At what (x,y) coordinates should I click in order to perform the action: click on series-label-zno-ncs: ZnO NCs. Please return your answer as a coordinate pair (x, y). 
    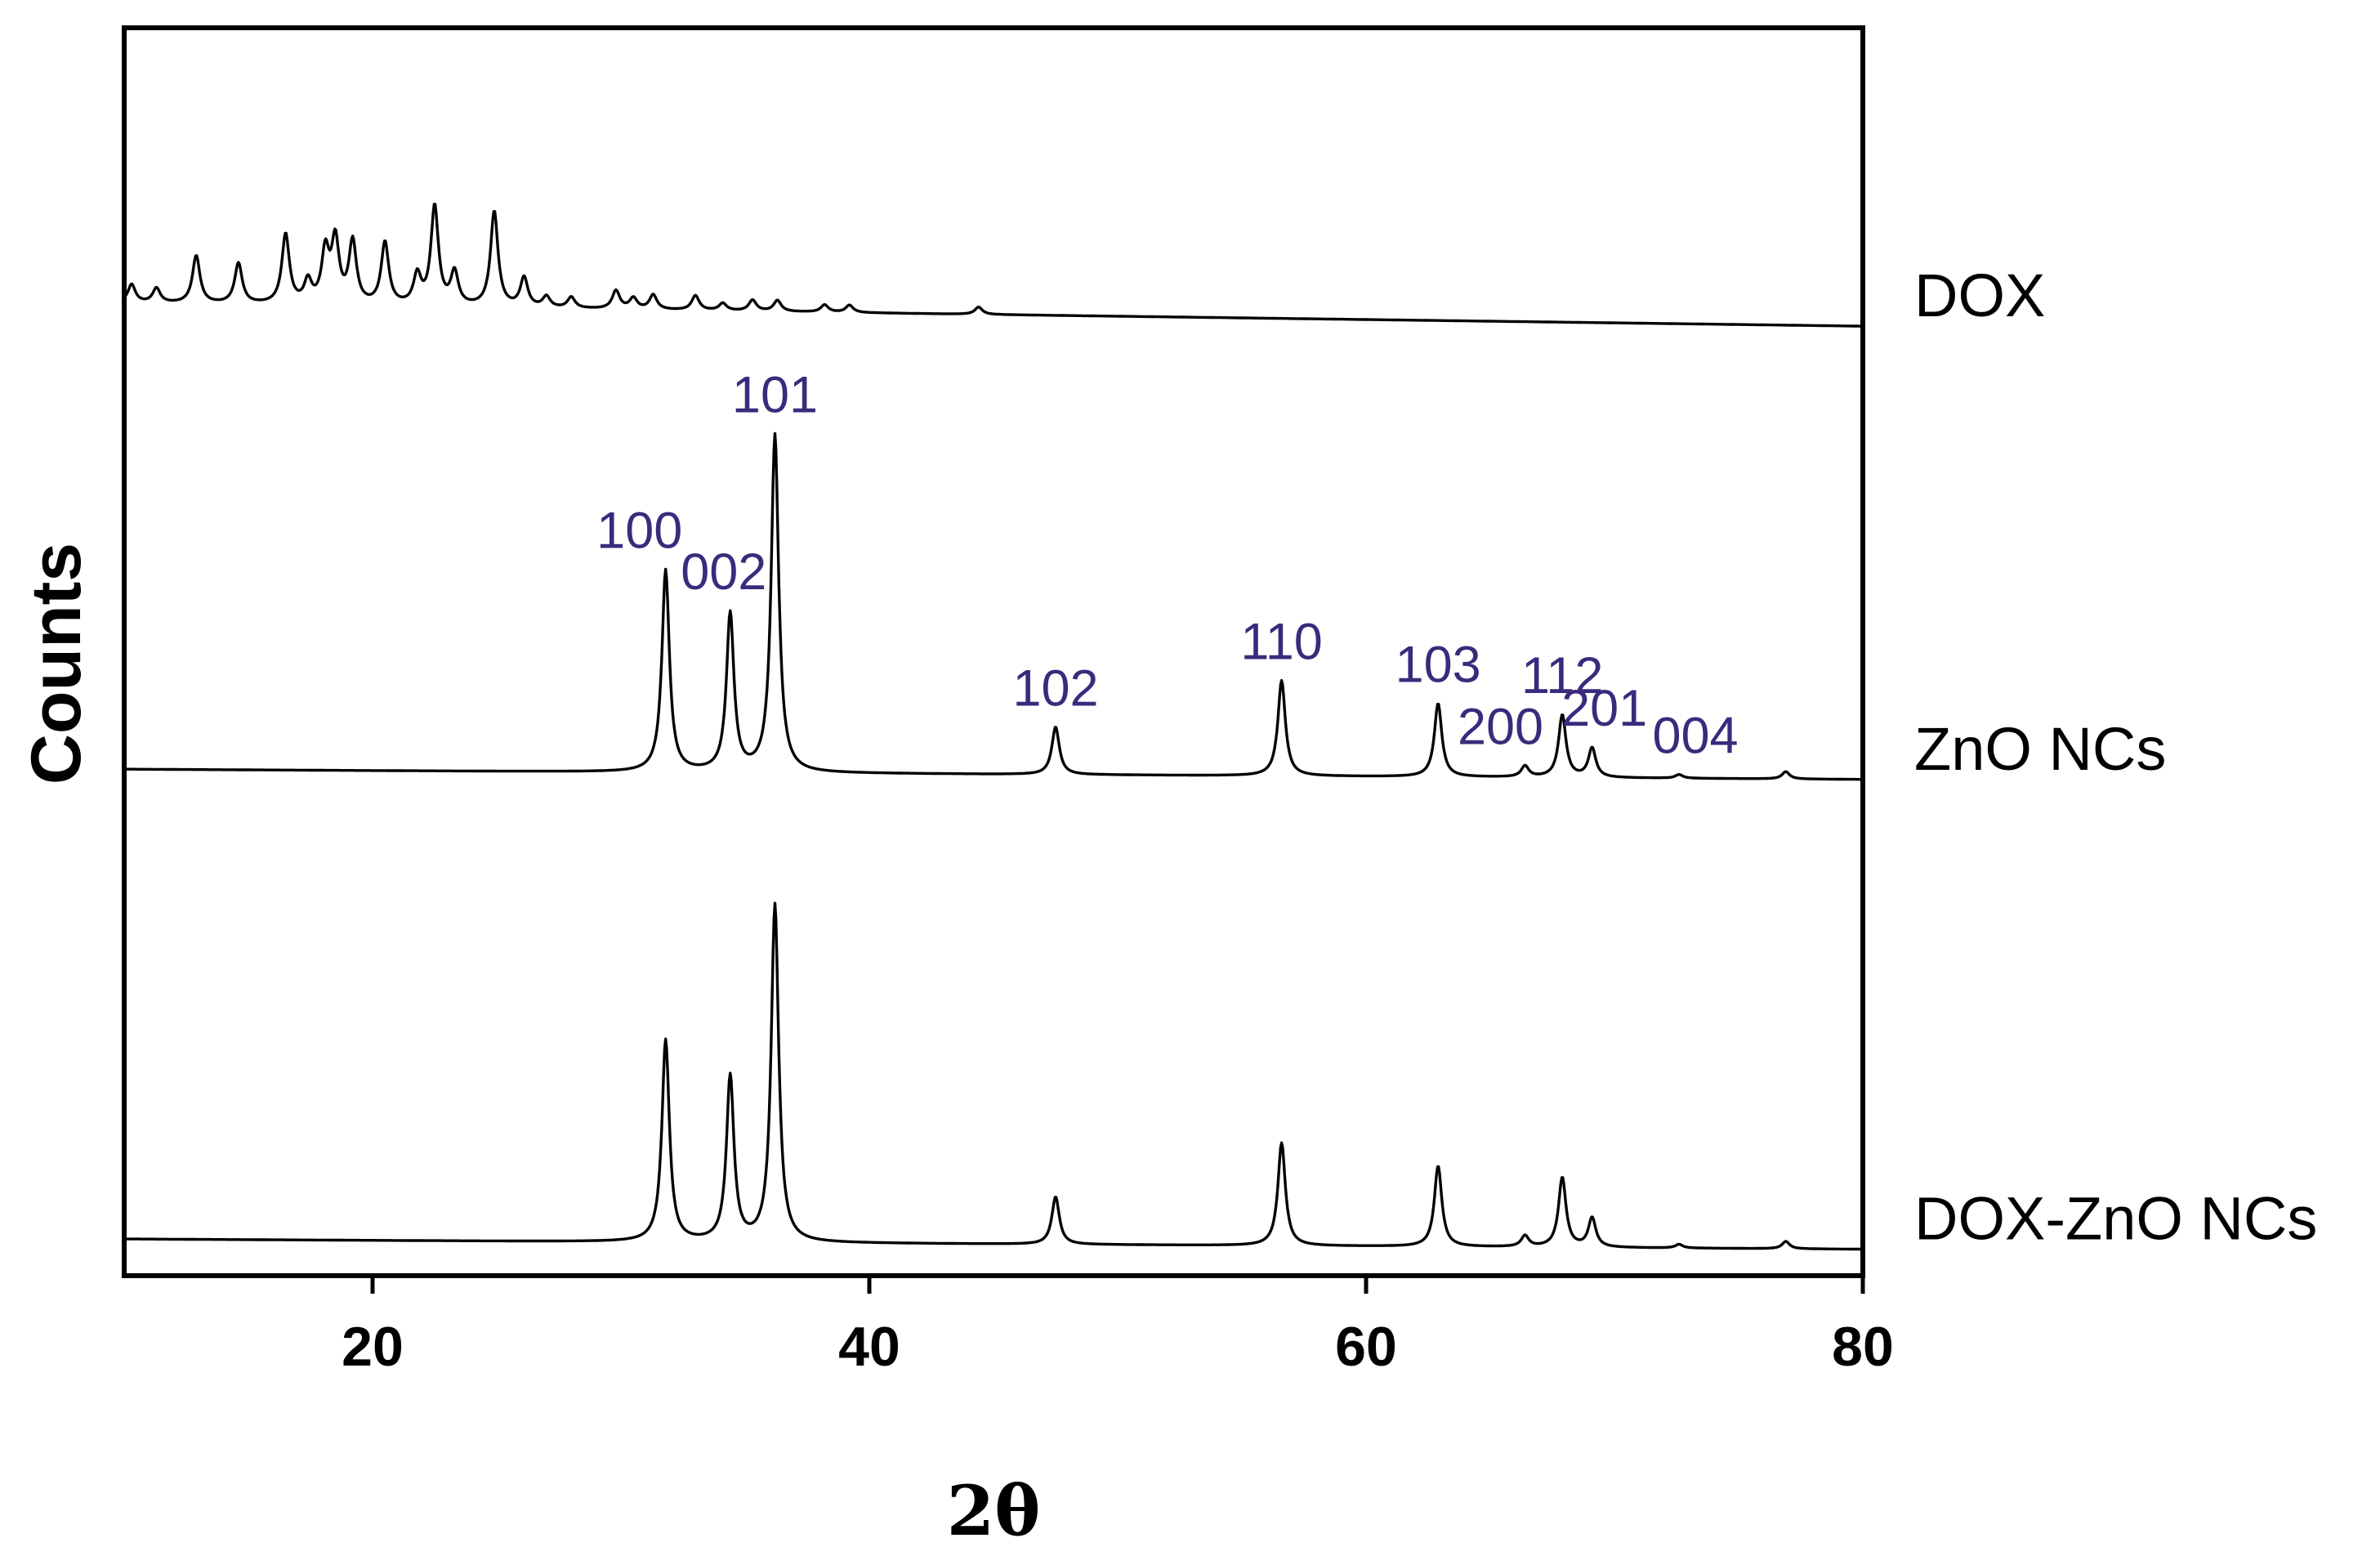
    Looking at the image, I should click on (2040, 749).